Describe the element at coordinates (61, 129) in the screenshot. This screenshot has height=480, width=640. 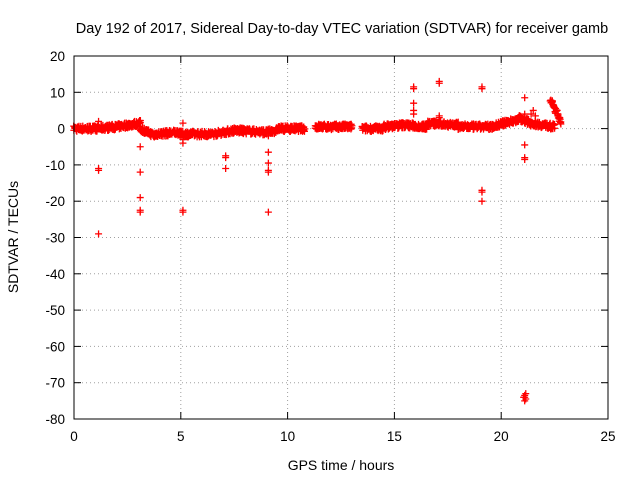
I see `y-tick-label: 0` at that location.